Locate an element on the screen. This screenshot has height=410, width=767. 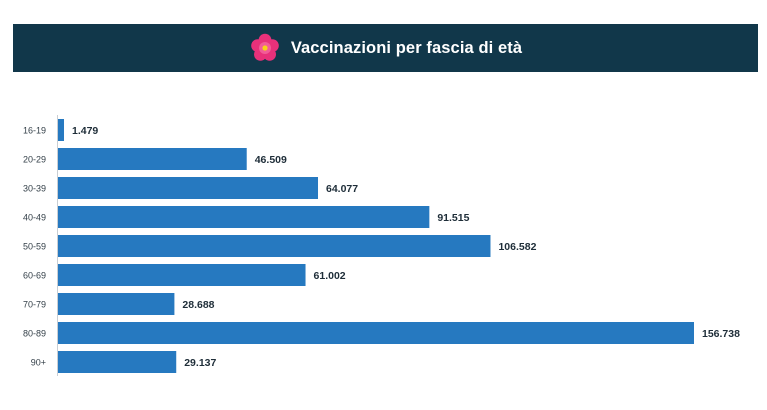
flower-icon is located at coordinates (265, 47).